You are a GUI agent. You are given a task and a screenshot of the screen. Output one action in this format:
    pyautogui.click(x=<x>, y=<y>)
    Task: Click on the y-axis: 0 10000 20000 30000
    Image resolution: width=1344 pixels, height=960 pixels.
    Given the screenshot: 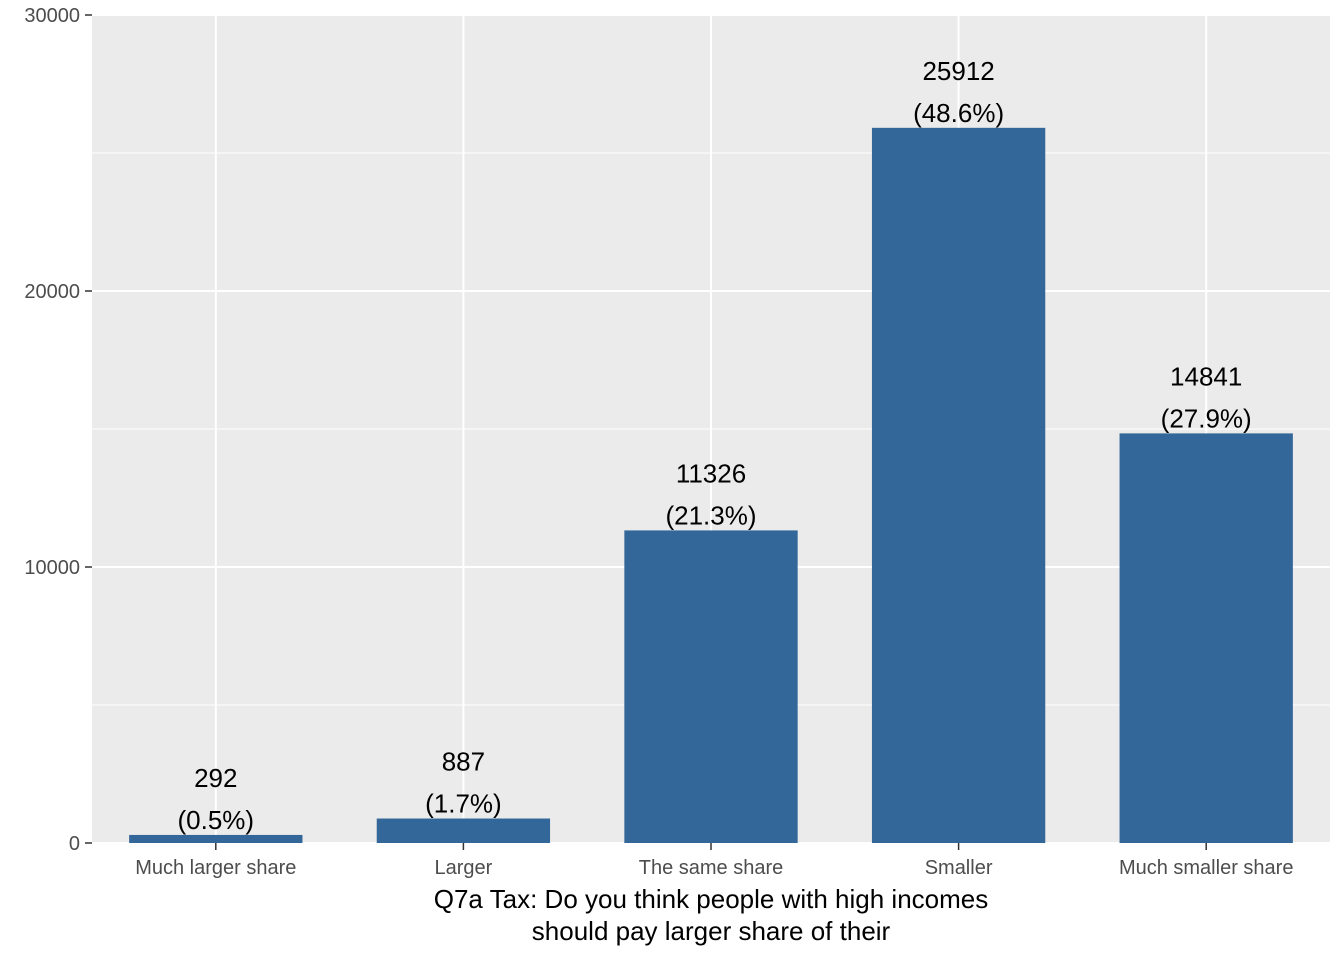 What is the action you would take?
    pyautogui.click(x=58, y=430)
    